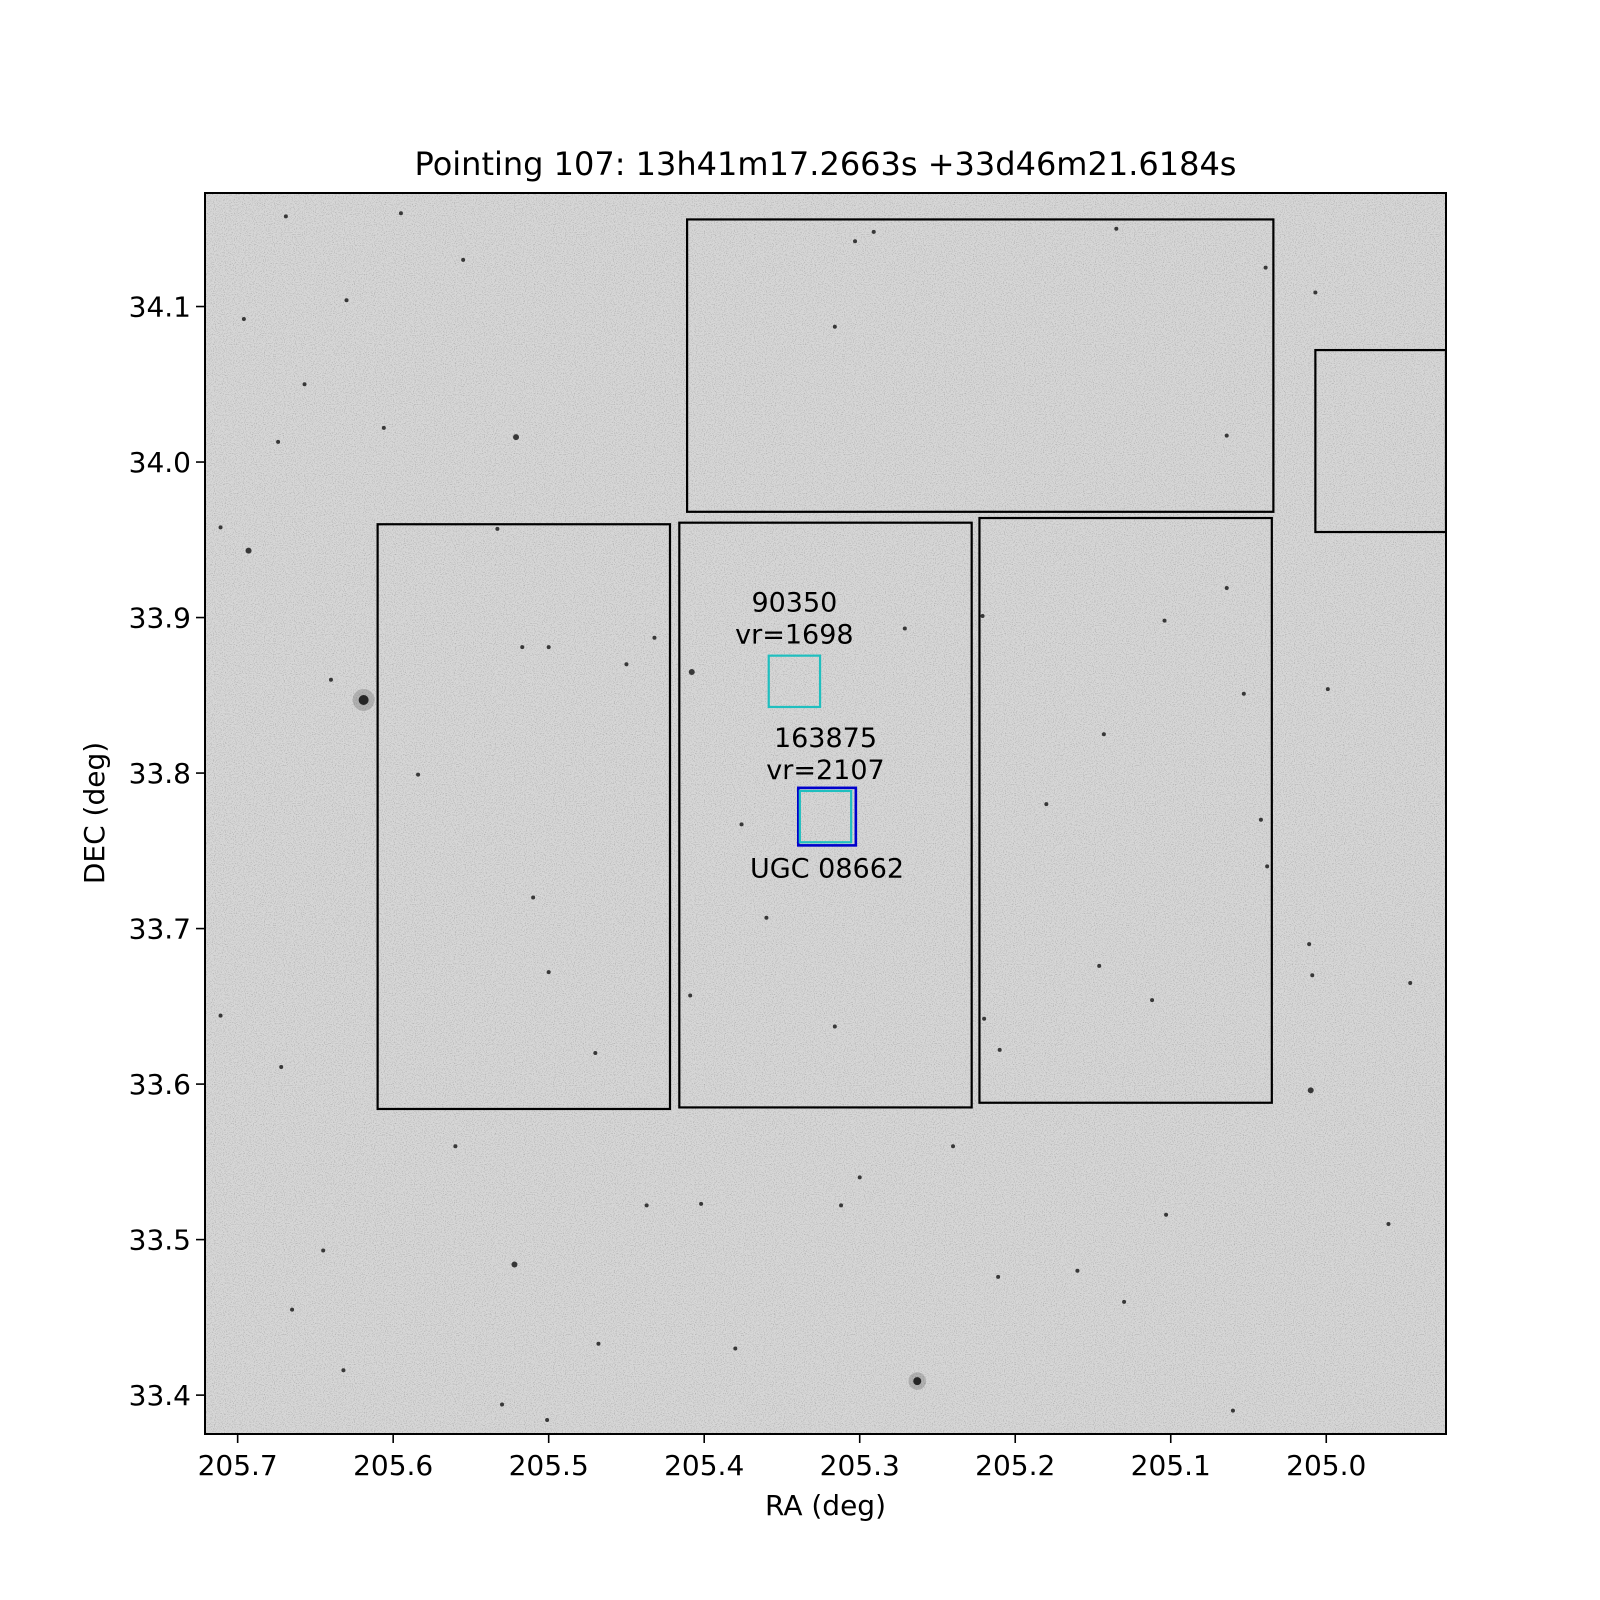  What do you see at coordinates (794, 635) in the screenshot?
I see `source-velocity-label: vr=1698` at bounding box center [794, 635].